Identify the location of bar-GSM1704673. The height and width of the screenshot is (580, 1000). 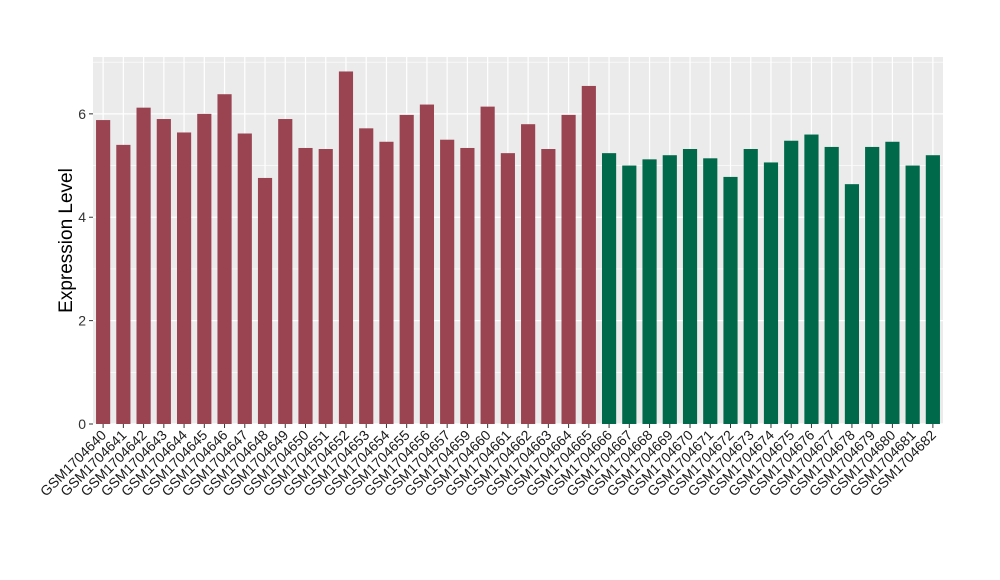
(750, 286).